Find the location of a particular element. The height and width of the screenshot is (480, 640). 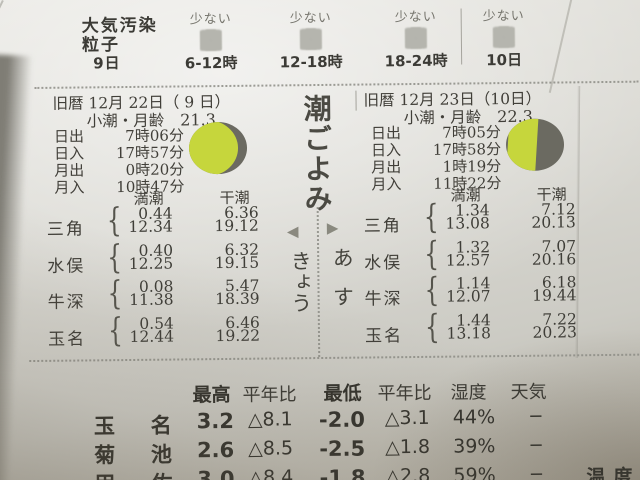

humidity-value: 39% is located at coordinates (474, 446).